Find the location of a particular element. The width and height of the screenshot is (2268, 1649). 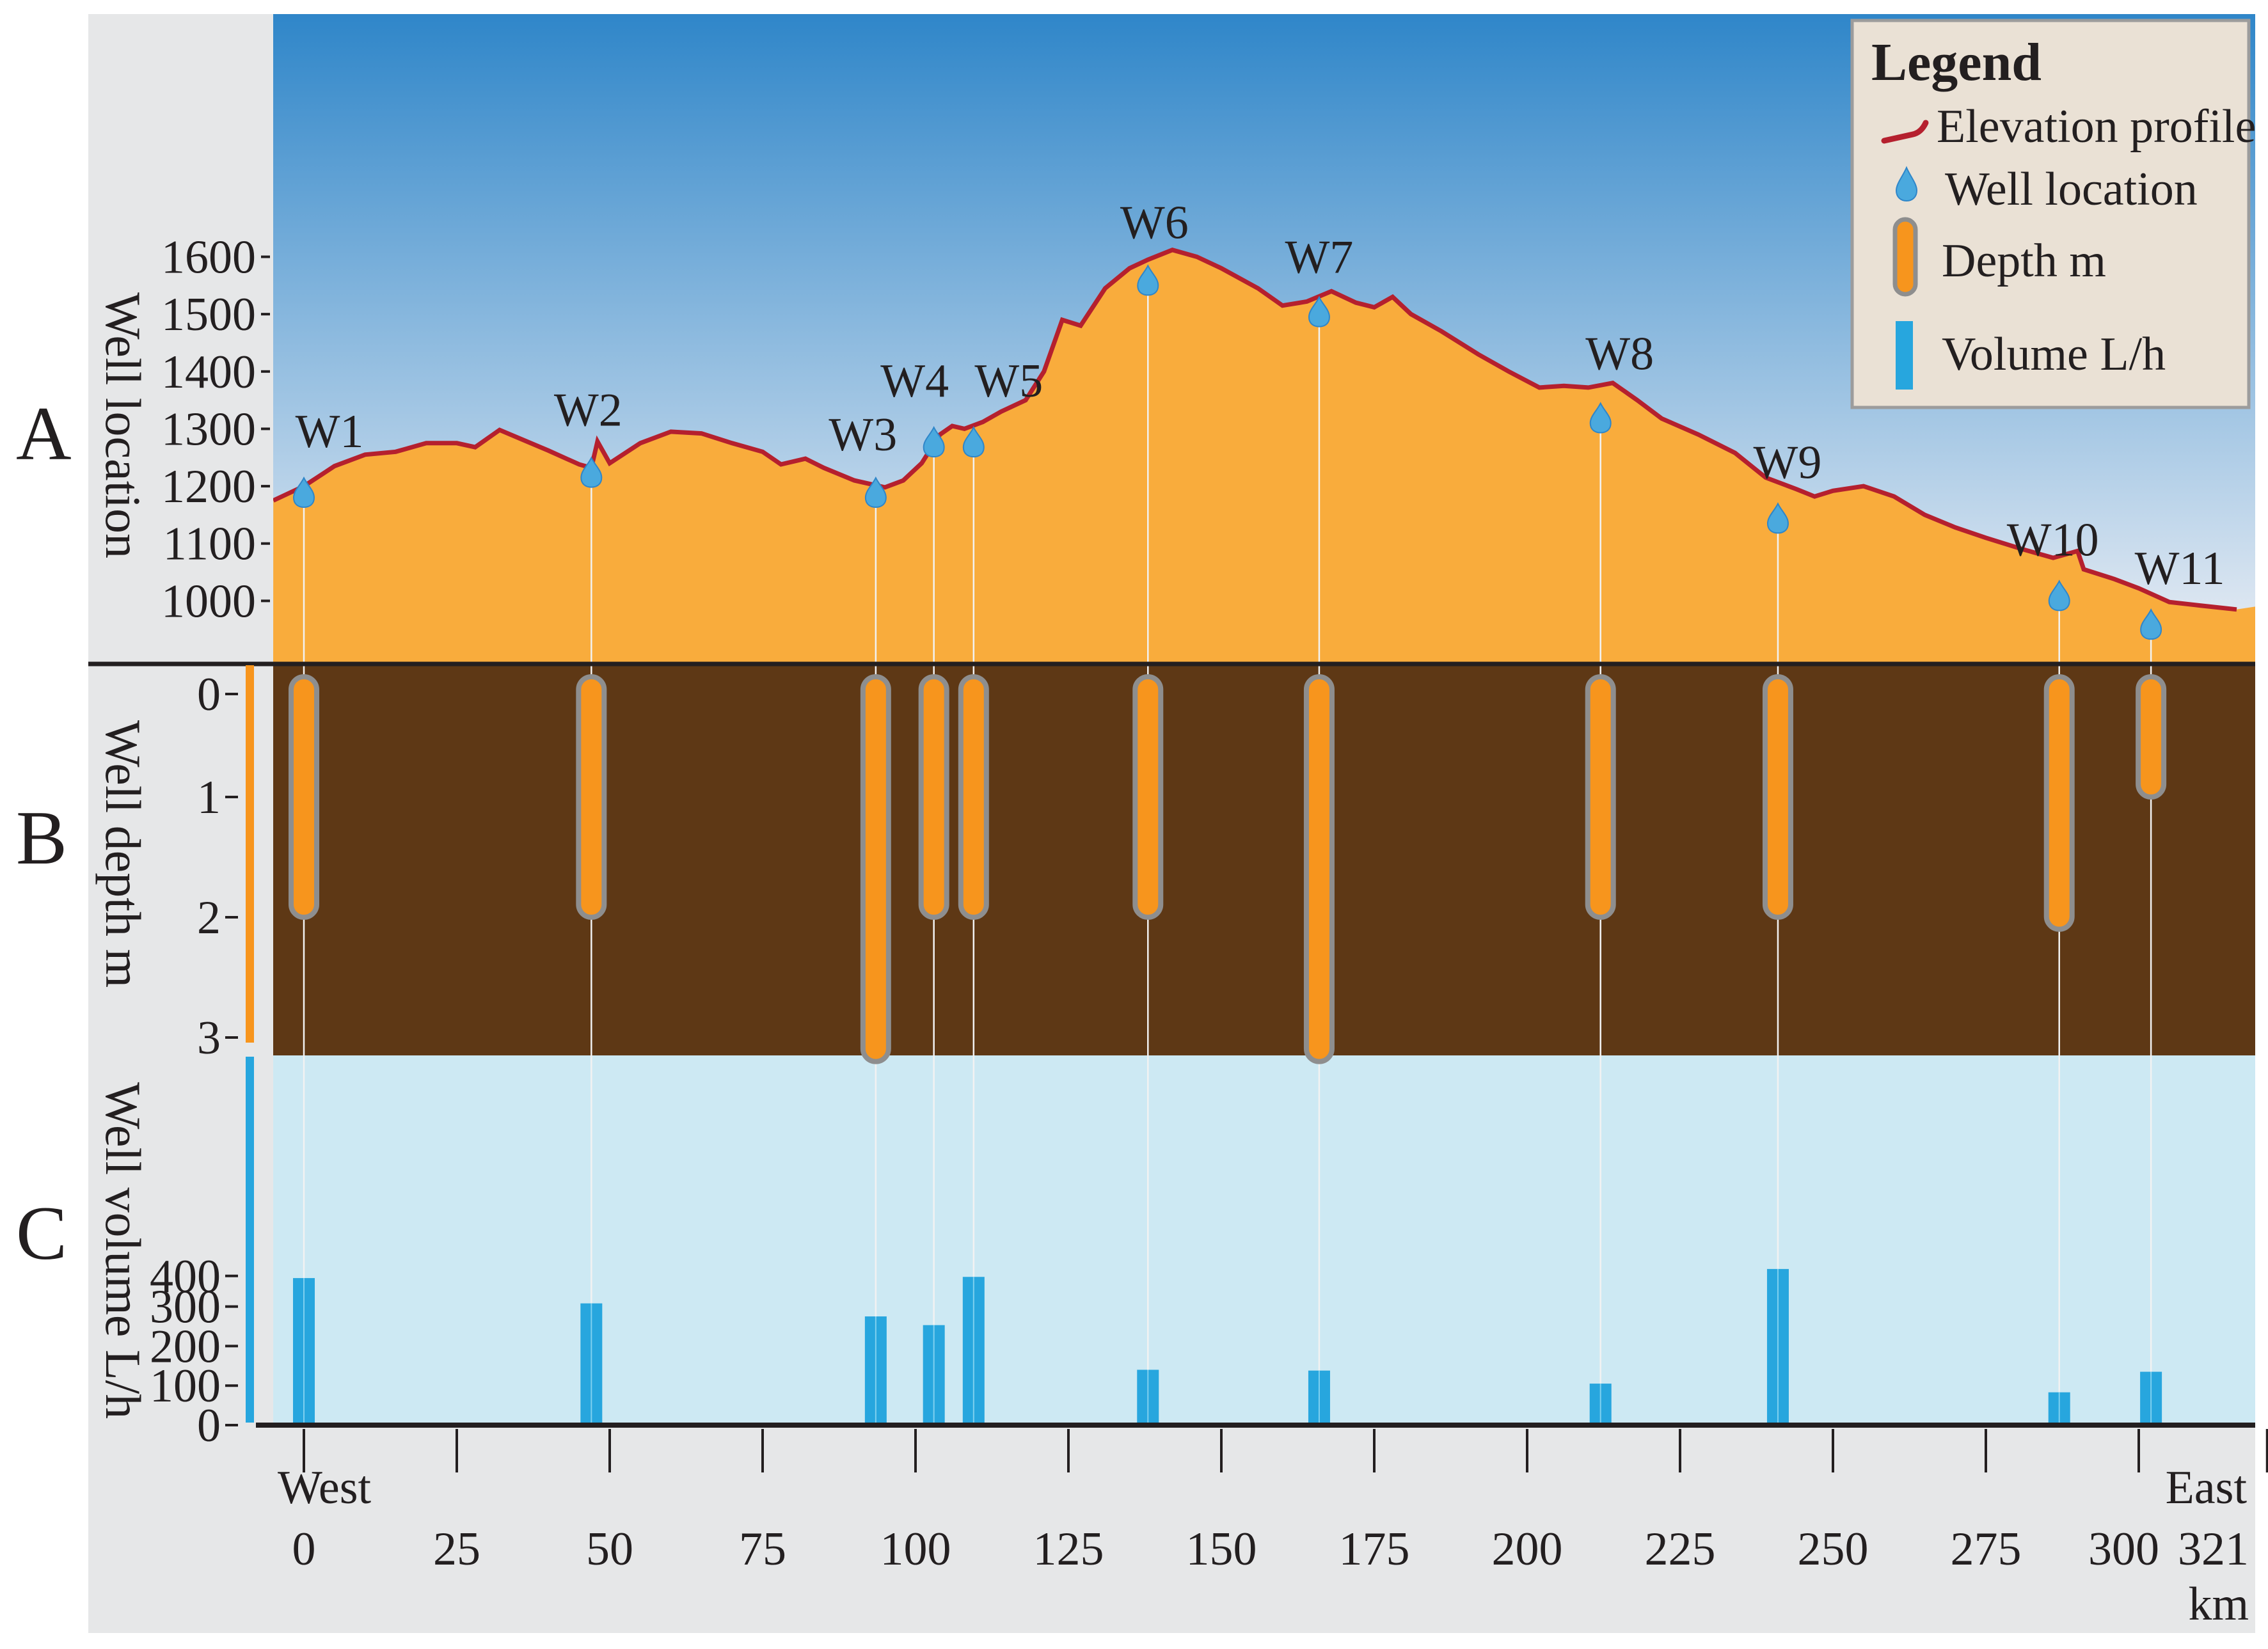

panel-b-ylabel: Well depth m is located at coordinates (123, 854).